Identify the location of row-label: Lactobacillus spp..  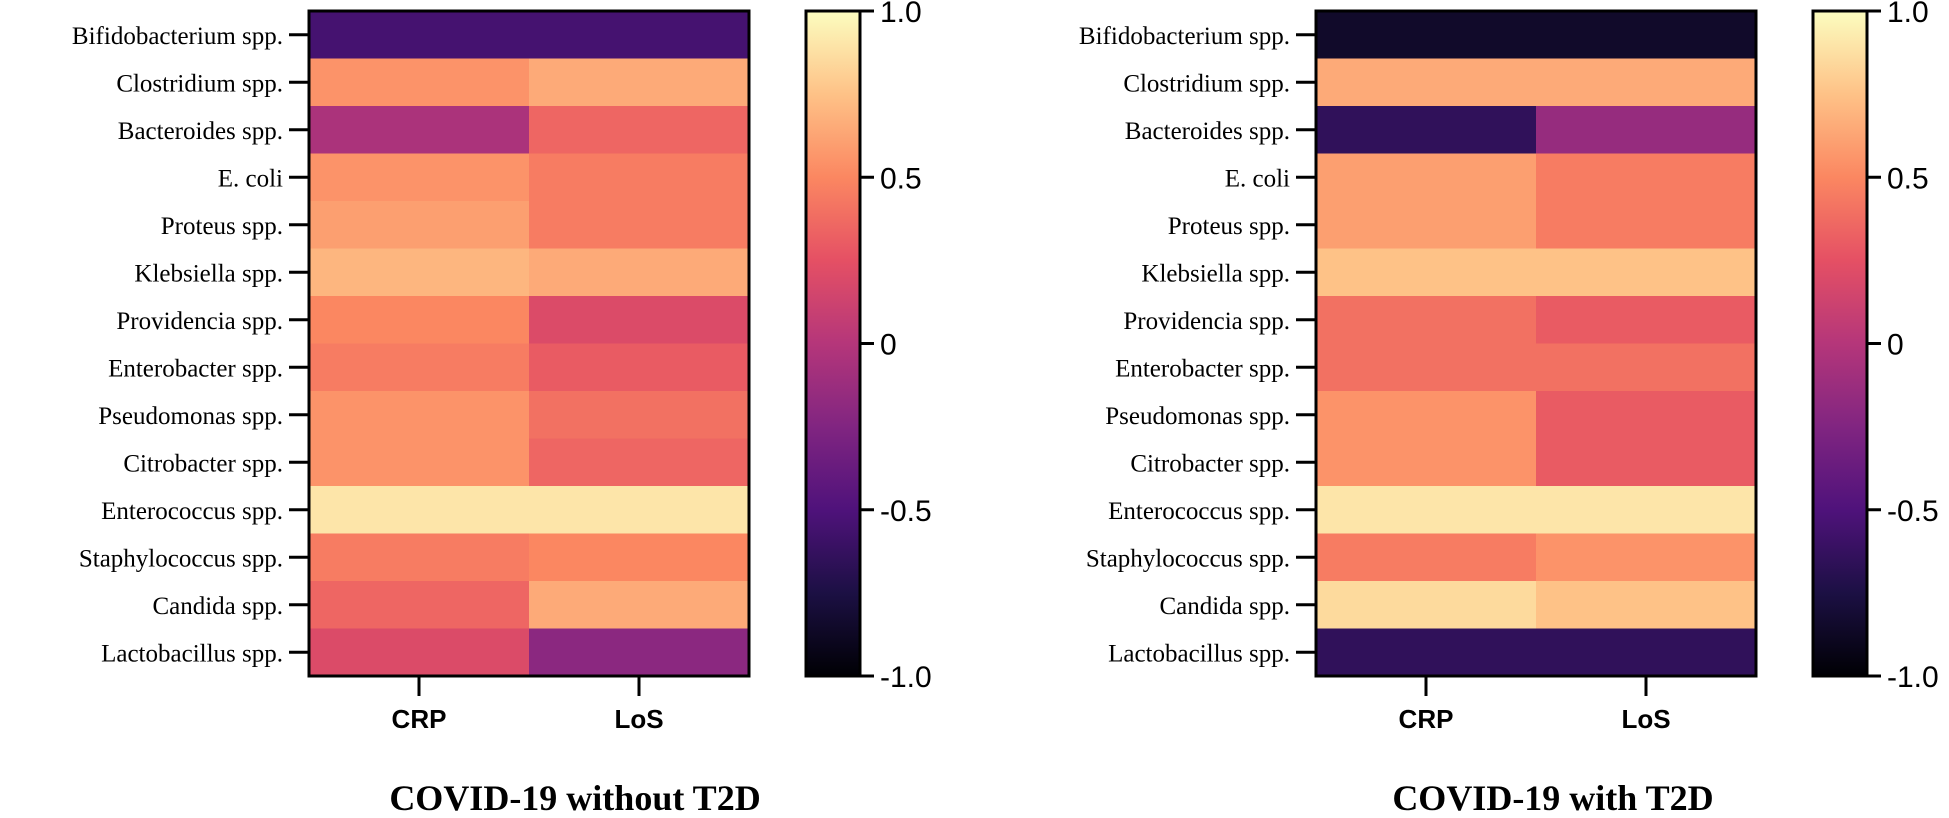
(1199, 653).